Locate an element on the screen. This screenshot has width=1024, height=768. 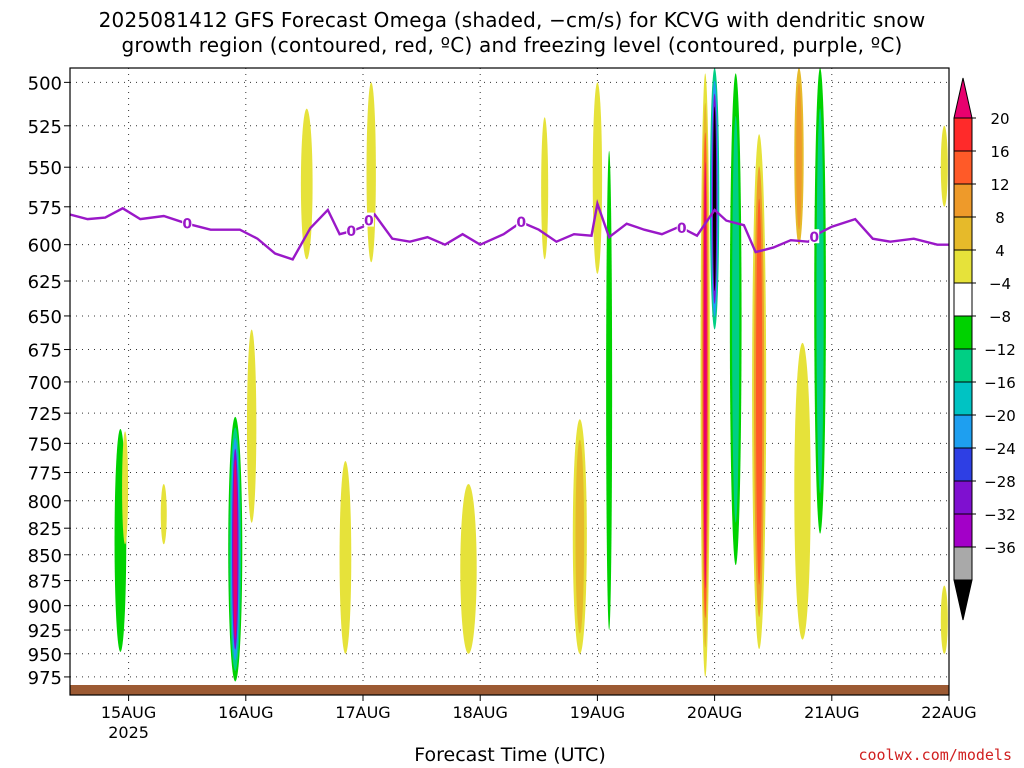
colorbar-tick-label: −8 is located at coordinates (1000, 317).